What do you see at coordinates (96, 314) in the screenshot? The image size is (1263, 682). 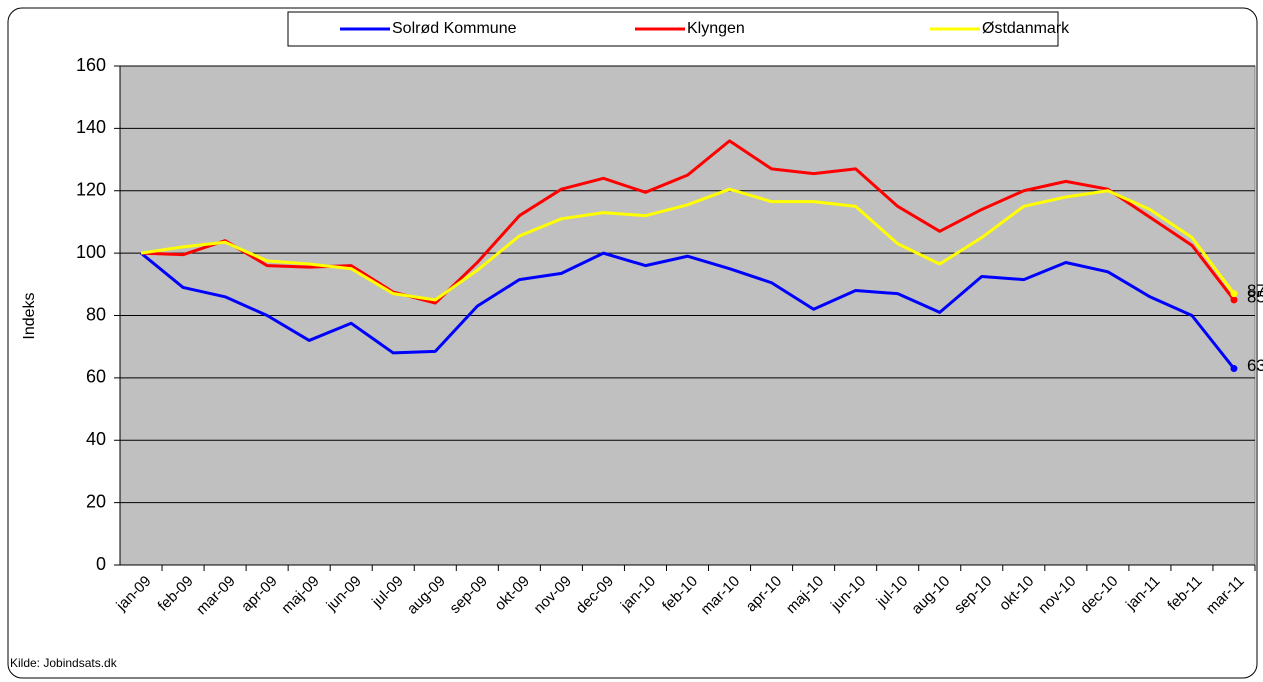 I see `y-tick-label: 80` at bounding box center [96, 314].